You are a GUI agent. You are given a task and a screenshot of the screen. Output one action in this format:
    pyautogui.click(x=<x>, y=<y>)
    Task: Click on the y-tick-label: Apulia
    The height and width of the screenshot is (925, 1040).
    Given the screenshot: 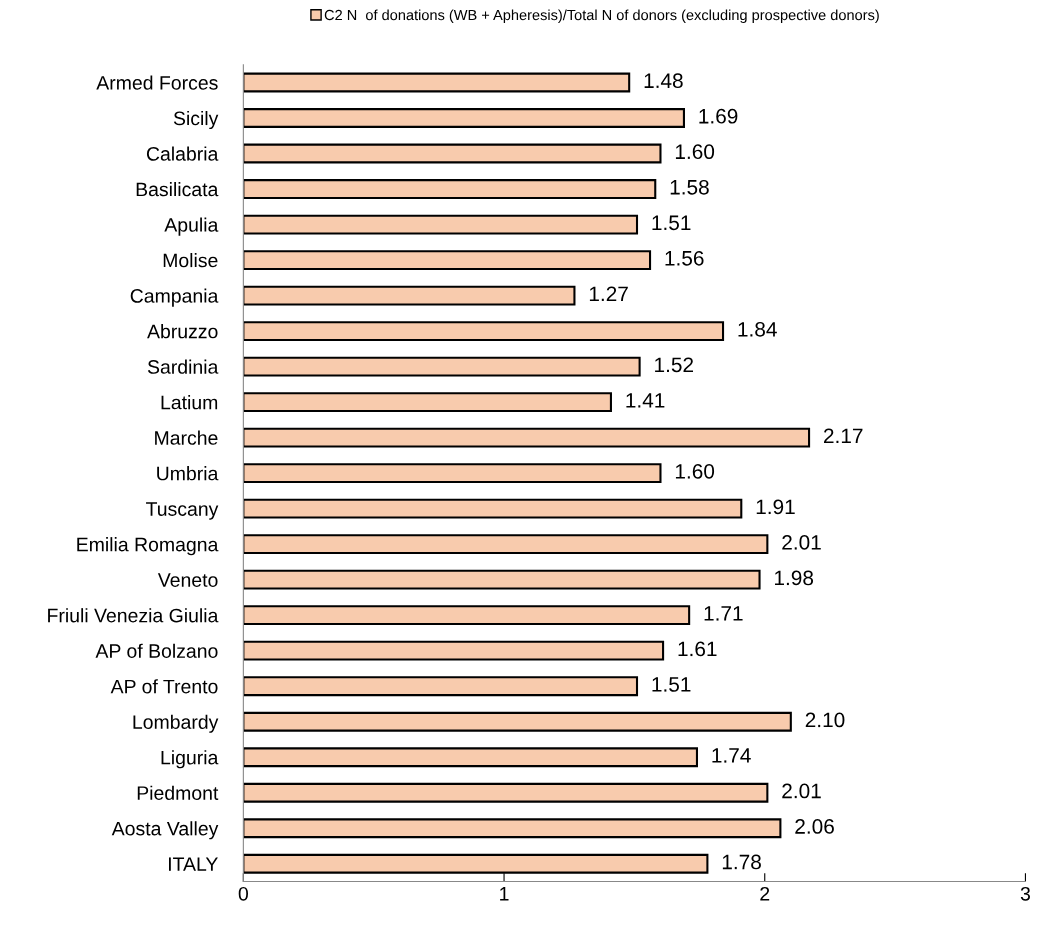 What is the action you would take?
    pyautogui.click(x=191, y=226)
    